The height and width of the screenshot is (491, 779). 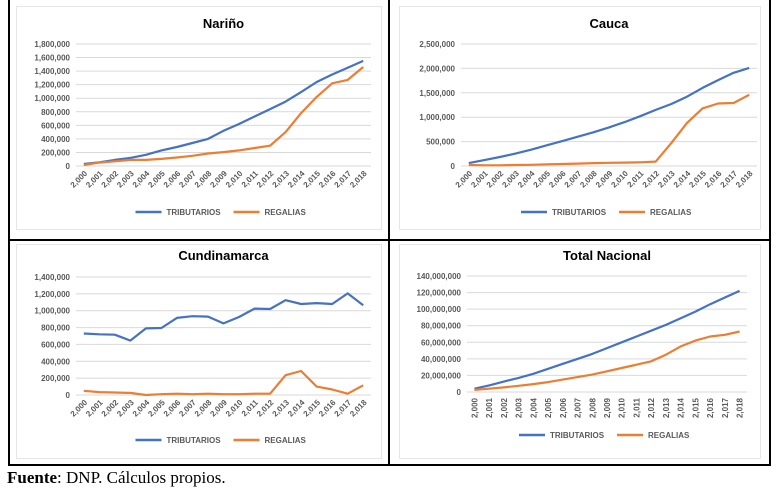 I want to click on chart-title: Cauca, so click(x=609, y=23).